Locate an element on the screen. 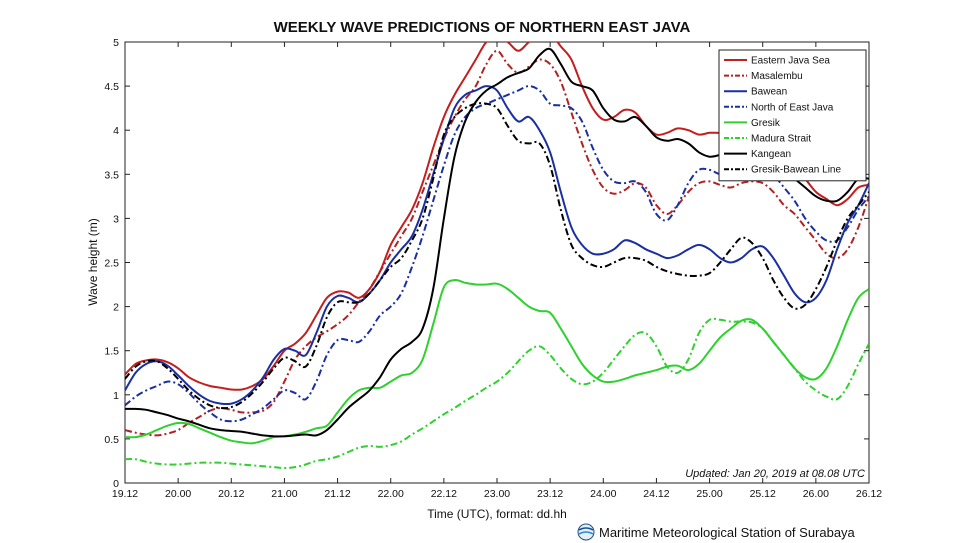  x-tick-label: 23.12 is located at coordinates (550, 494).